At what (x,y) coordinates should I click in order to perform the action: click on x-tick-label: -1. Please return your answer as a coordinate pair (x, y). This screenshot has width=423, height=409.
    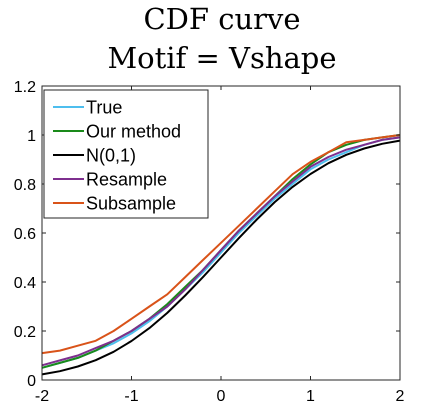
    Looking at the image, I should click on (131, 396).